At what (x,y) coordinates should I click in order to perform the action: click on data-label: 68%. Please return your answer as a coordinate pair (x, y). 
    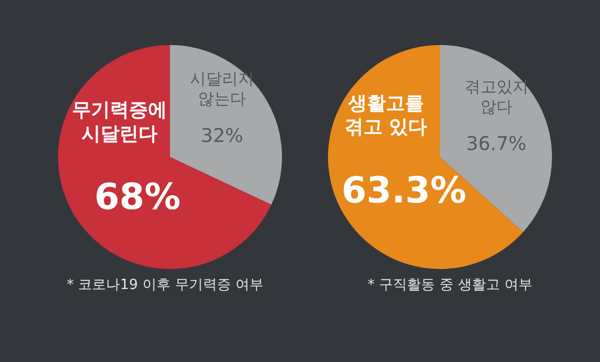
    Looking at the image, I should click on (137, 197).